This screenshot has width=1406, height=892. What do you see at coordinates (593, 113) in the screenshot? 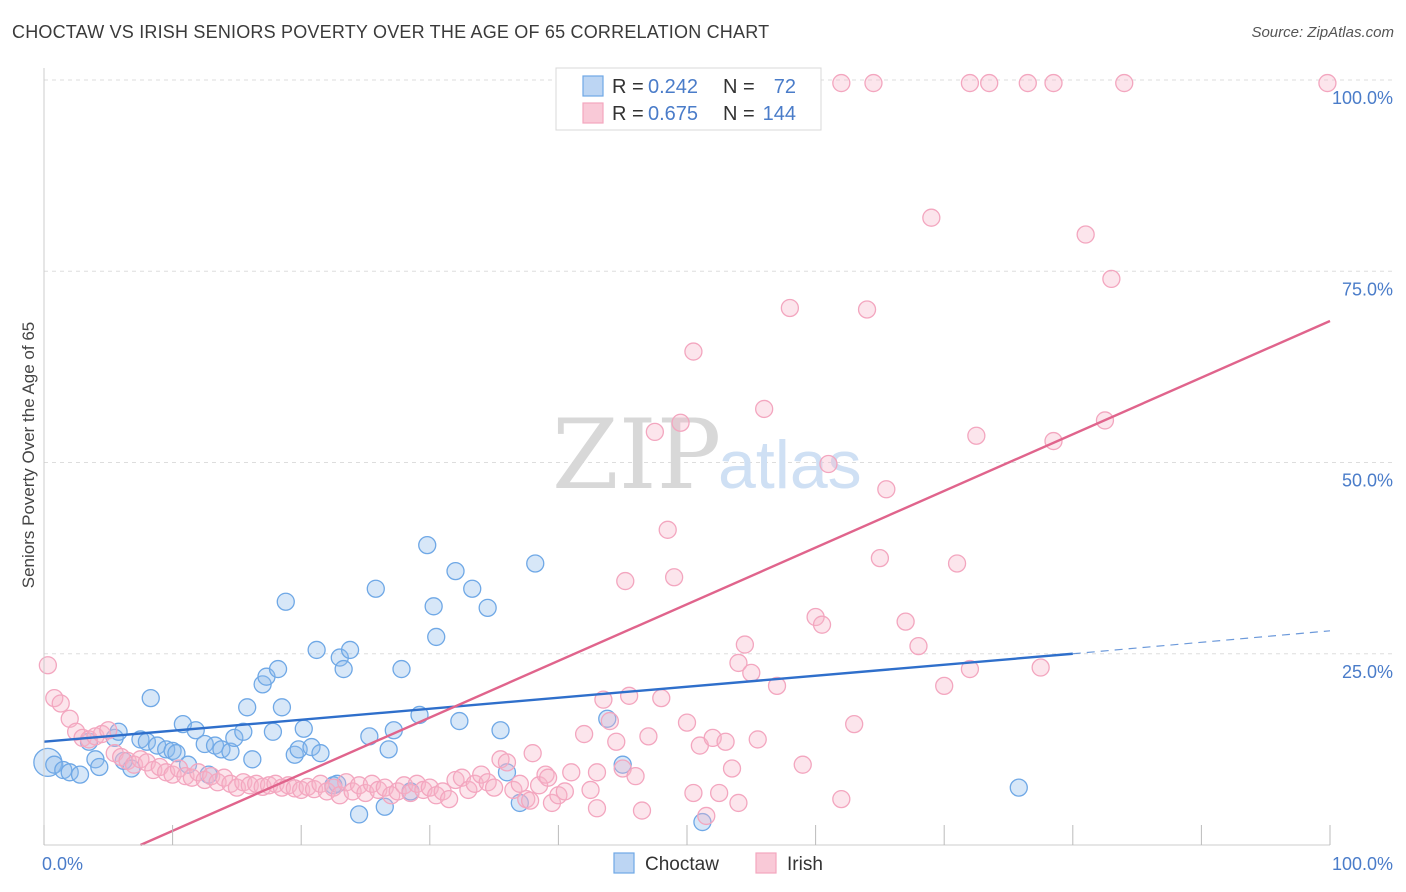
I see `legend-swatch-irish` at bounding box center [593, 113].